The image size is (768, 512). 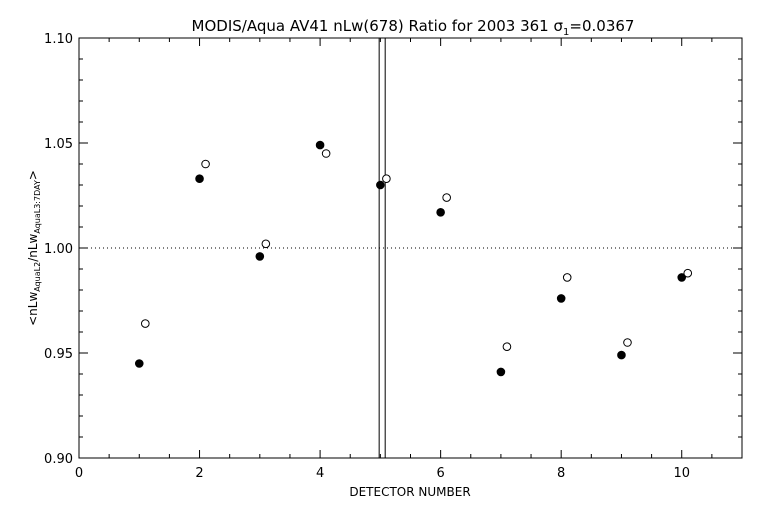 What do you see at coordinates (199, 473) in the screenshot?
I see `x-tick-label: 2` at bounding box center [199, 473].